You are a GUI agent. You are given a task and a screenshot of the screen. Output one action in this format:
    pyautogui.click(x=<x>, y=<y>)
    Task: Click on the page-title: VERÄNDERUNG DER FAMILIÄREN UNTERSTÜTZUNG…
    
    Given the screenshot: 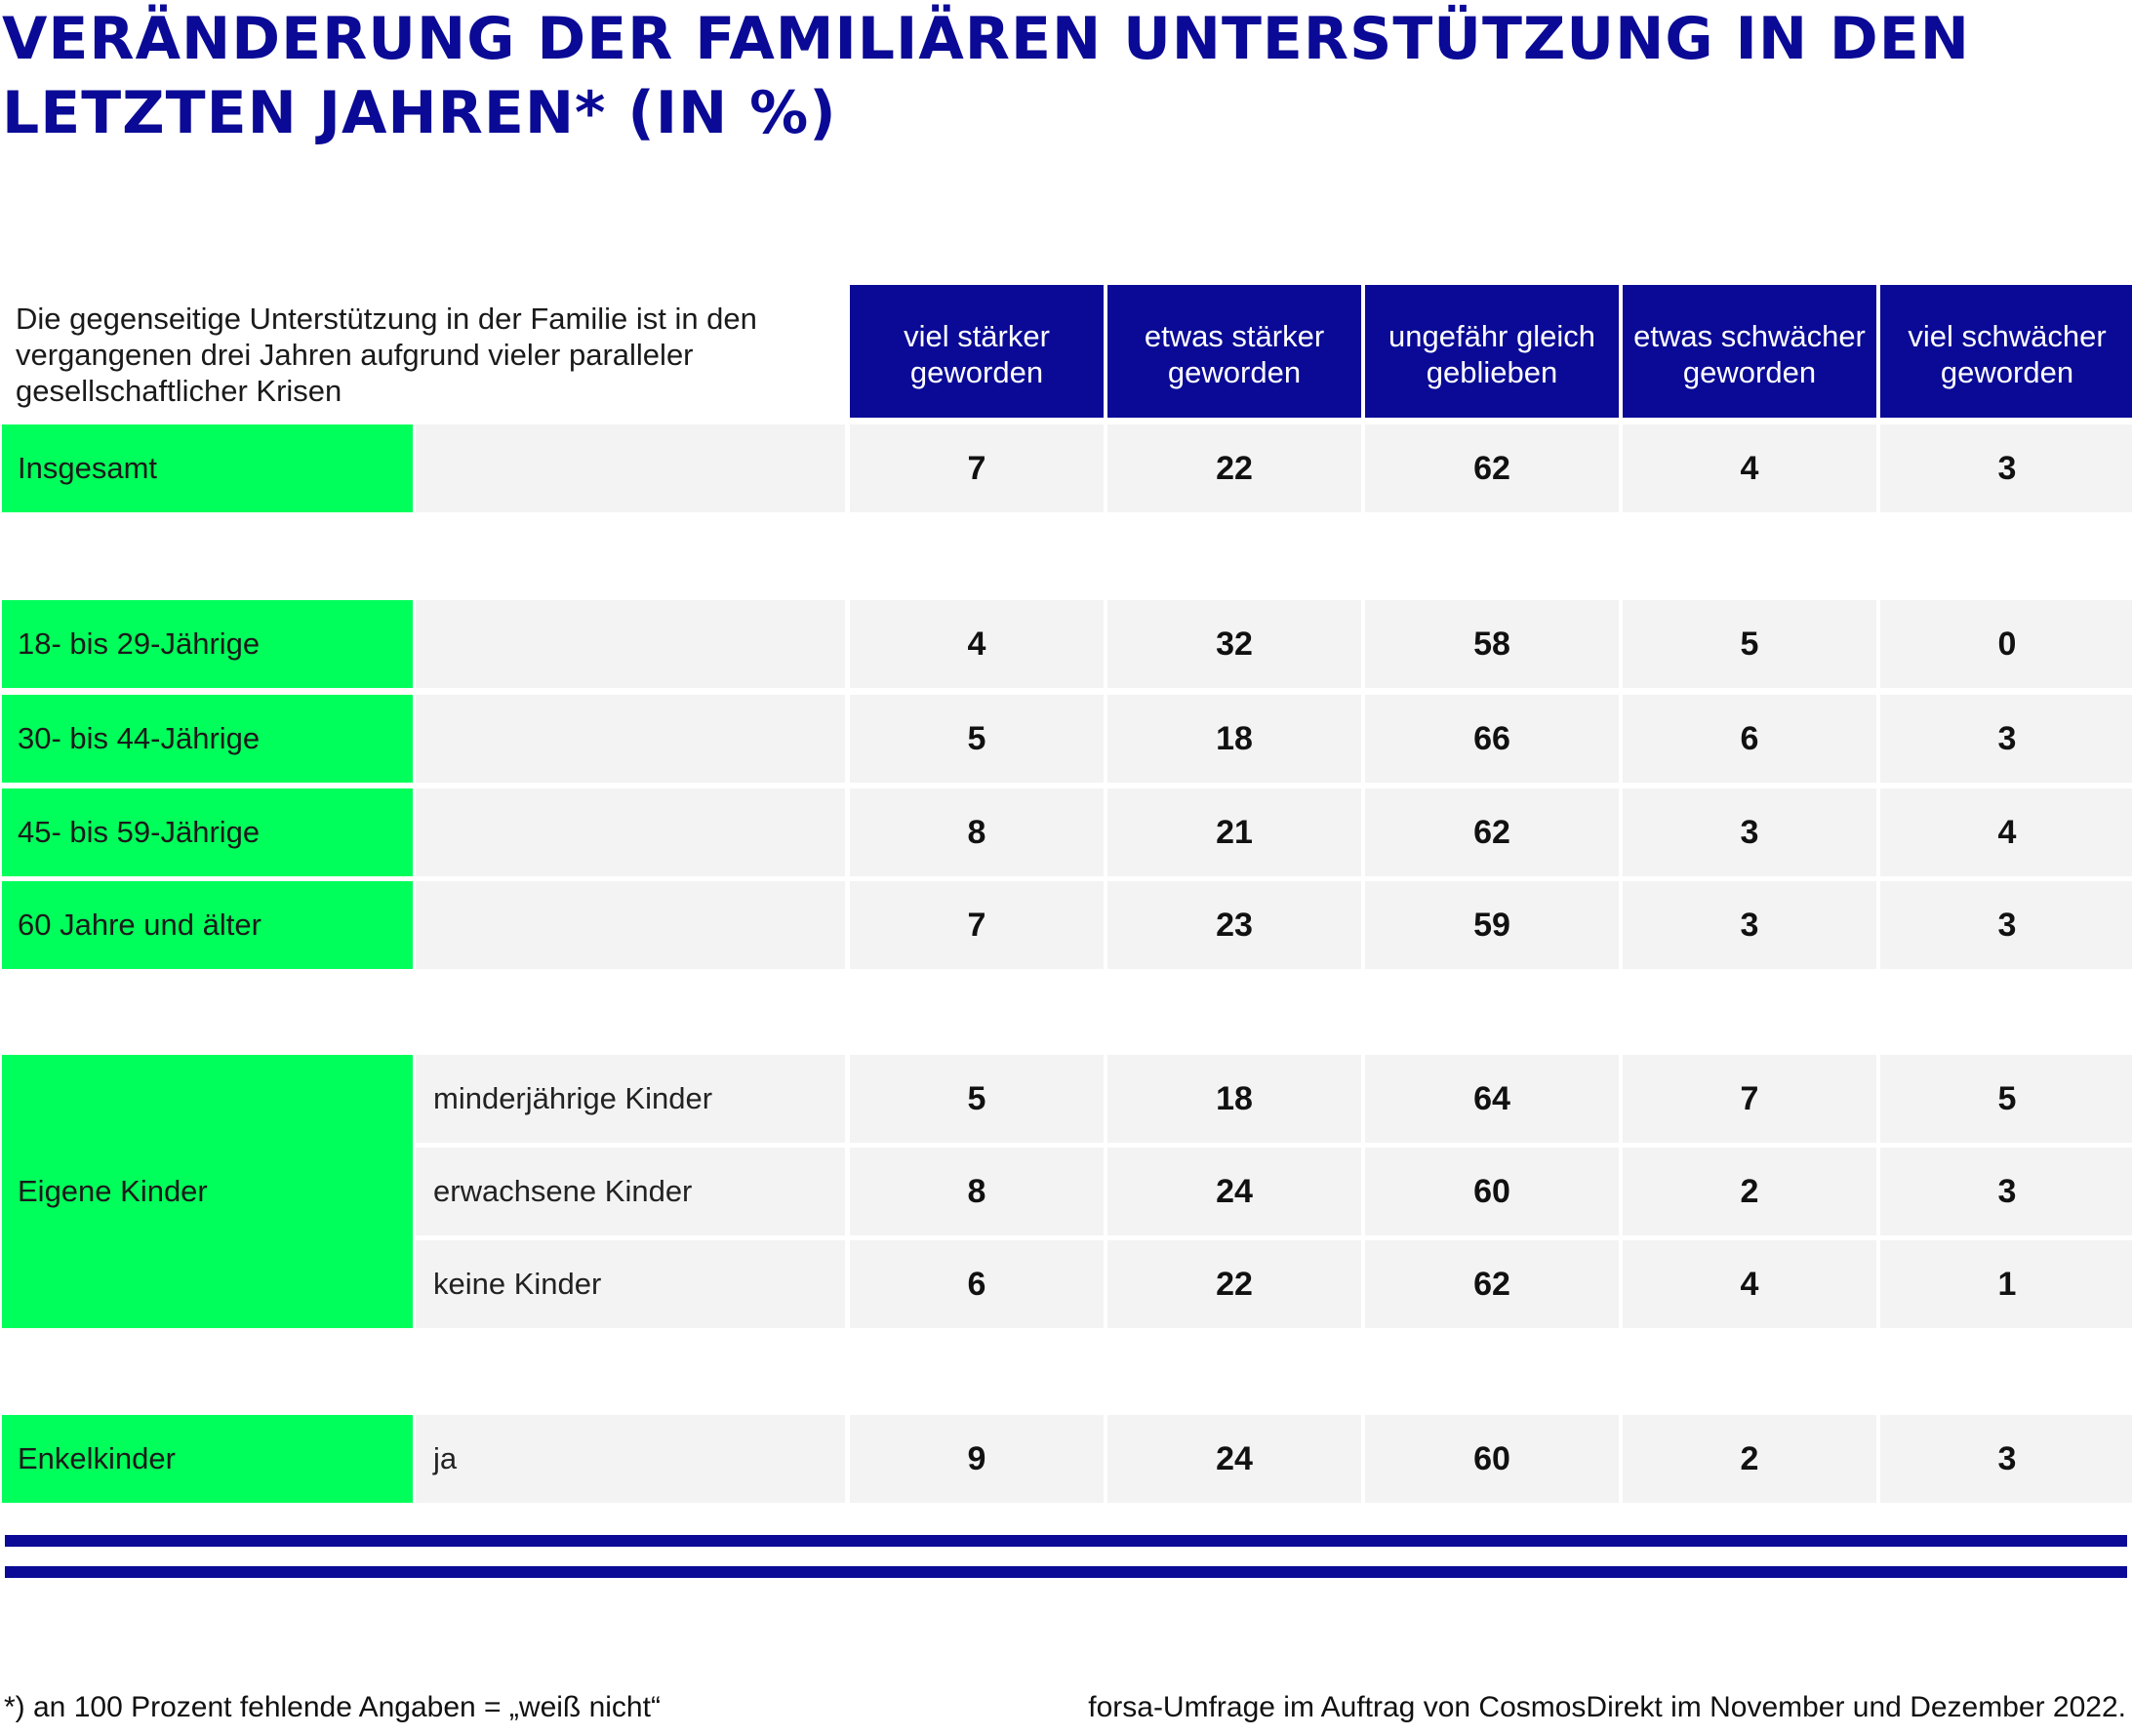 What is the action you would take?
    pyautogui.click(x=986, y=76)
    